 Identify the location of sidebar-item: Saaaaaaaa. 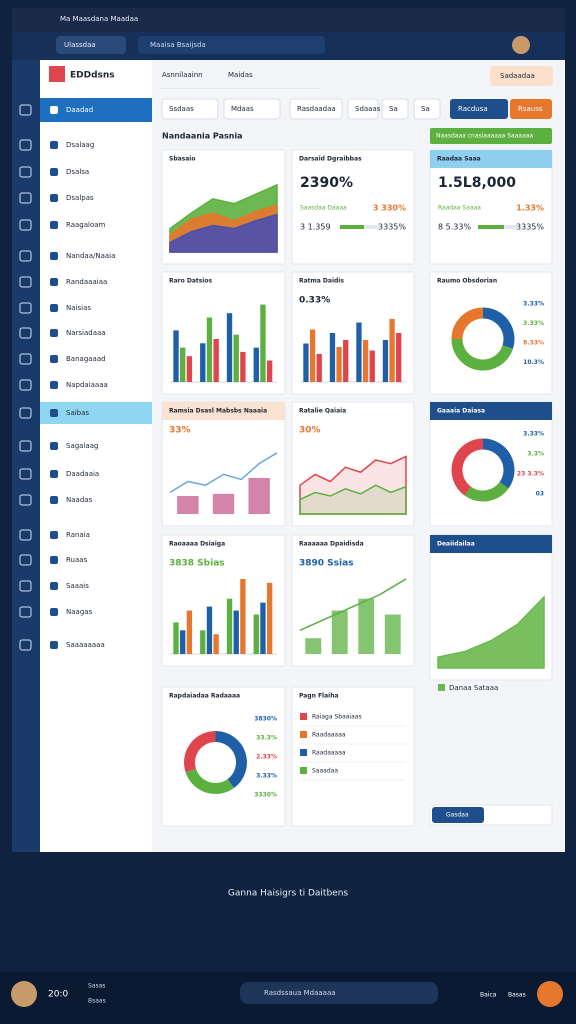
(85, 645).